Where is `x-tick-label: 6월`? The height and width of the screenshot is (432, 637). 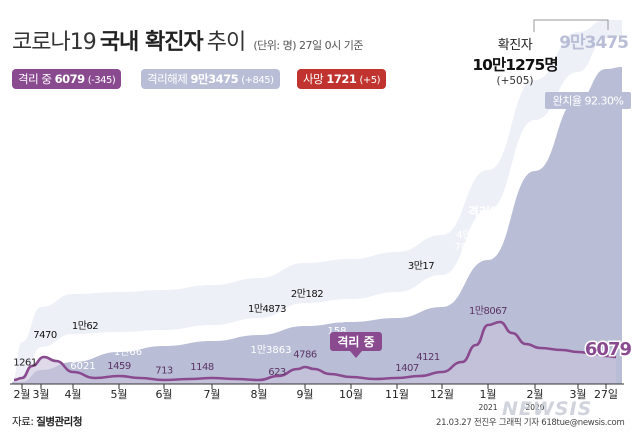 x-tick-label: 6월 is located at coordinates (163, 394).